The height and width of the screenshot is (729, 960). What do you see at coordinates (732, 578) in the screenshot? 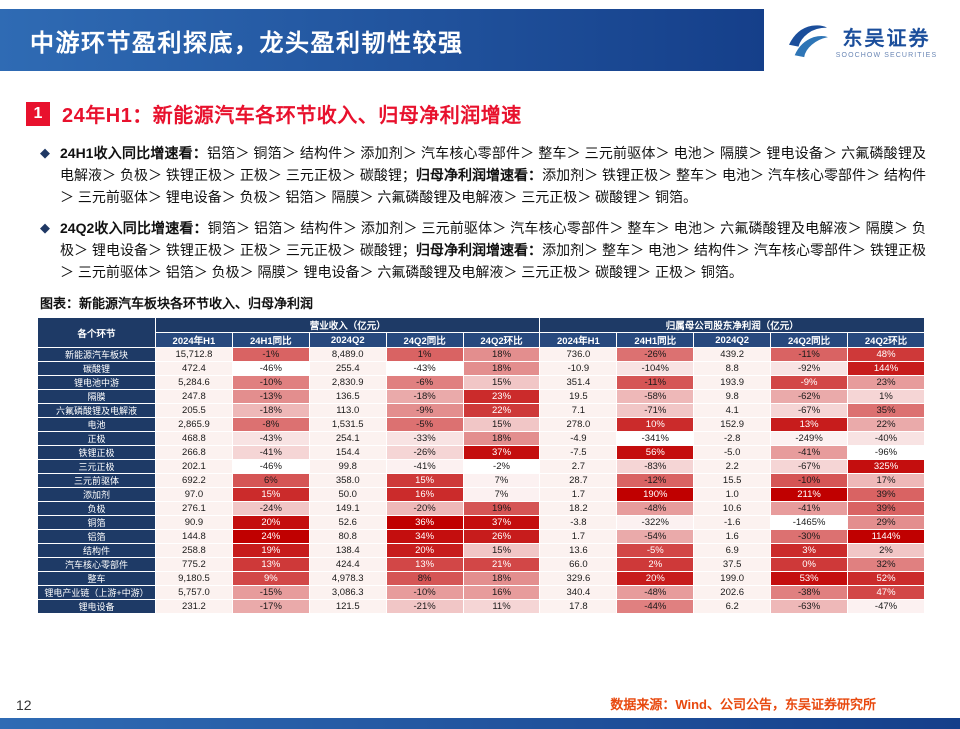
I see `table-cell: 199.0` at bounding box center [732, 578].